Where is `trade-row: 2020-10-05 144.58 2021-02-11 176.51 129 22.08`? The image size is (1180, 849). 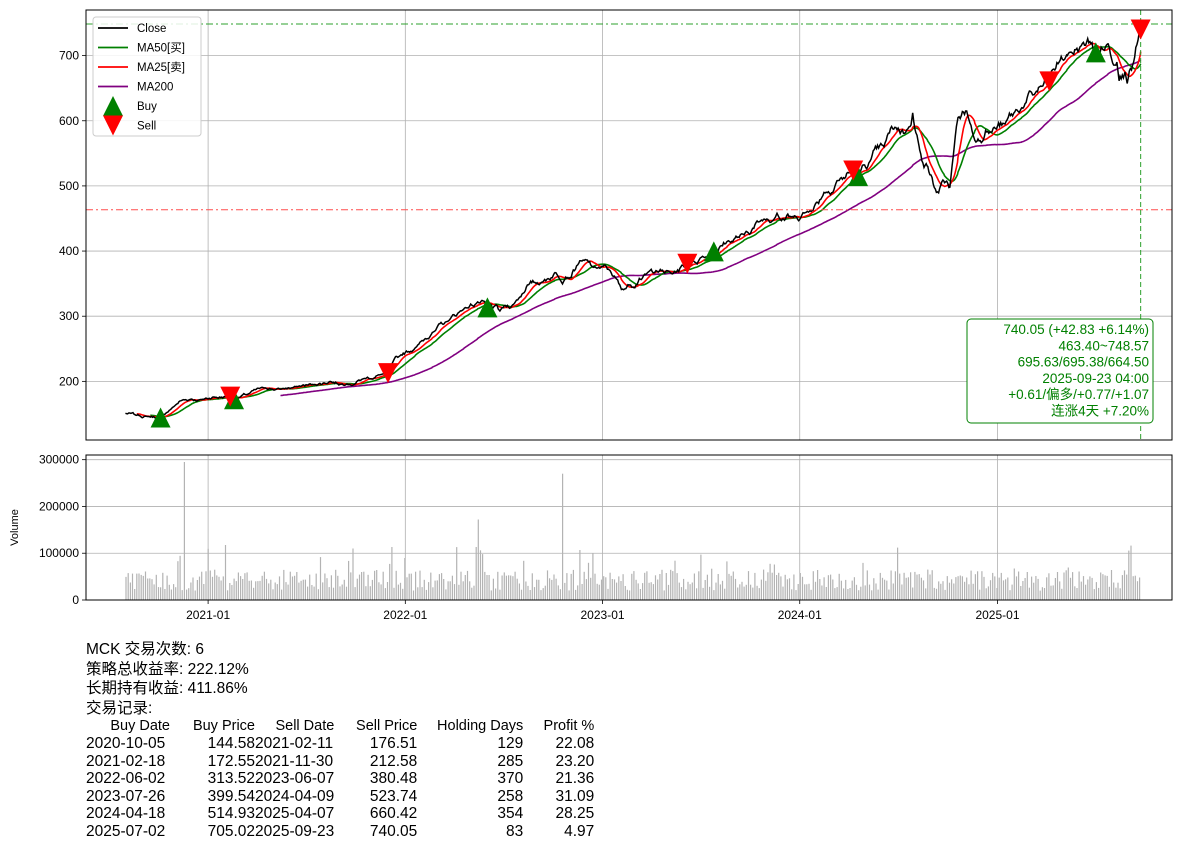 trade-row: 2020-10-05 144.58 2021-02-11 176.51 129 22.08 is located at coordinates (340, 744).